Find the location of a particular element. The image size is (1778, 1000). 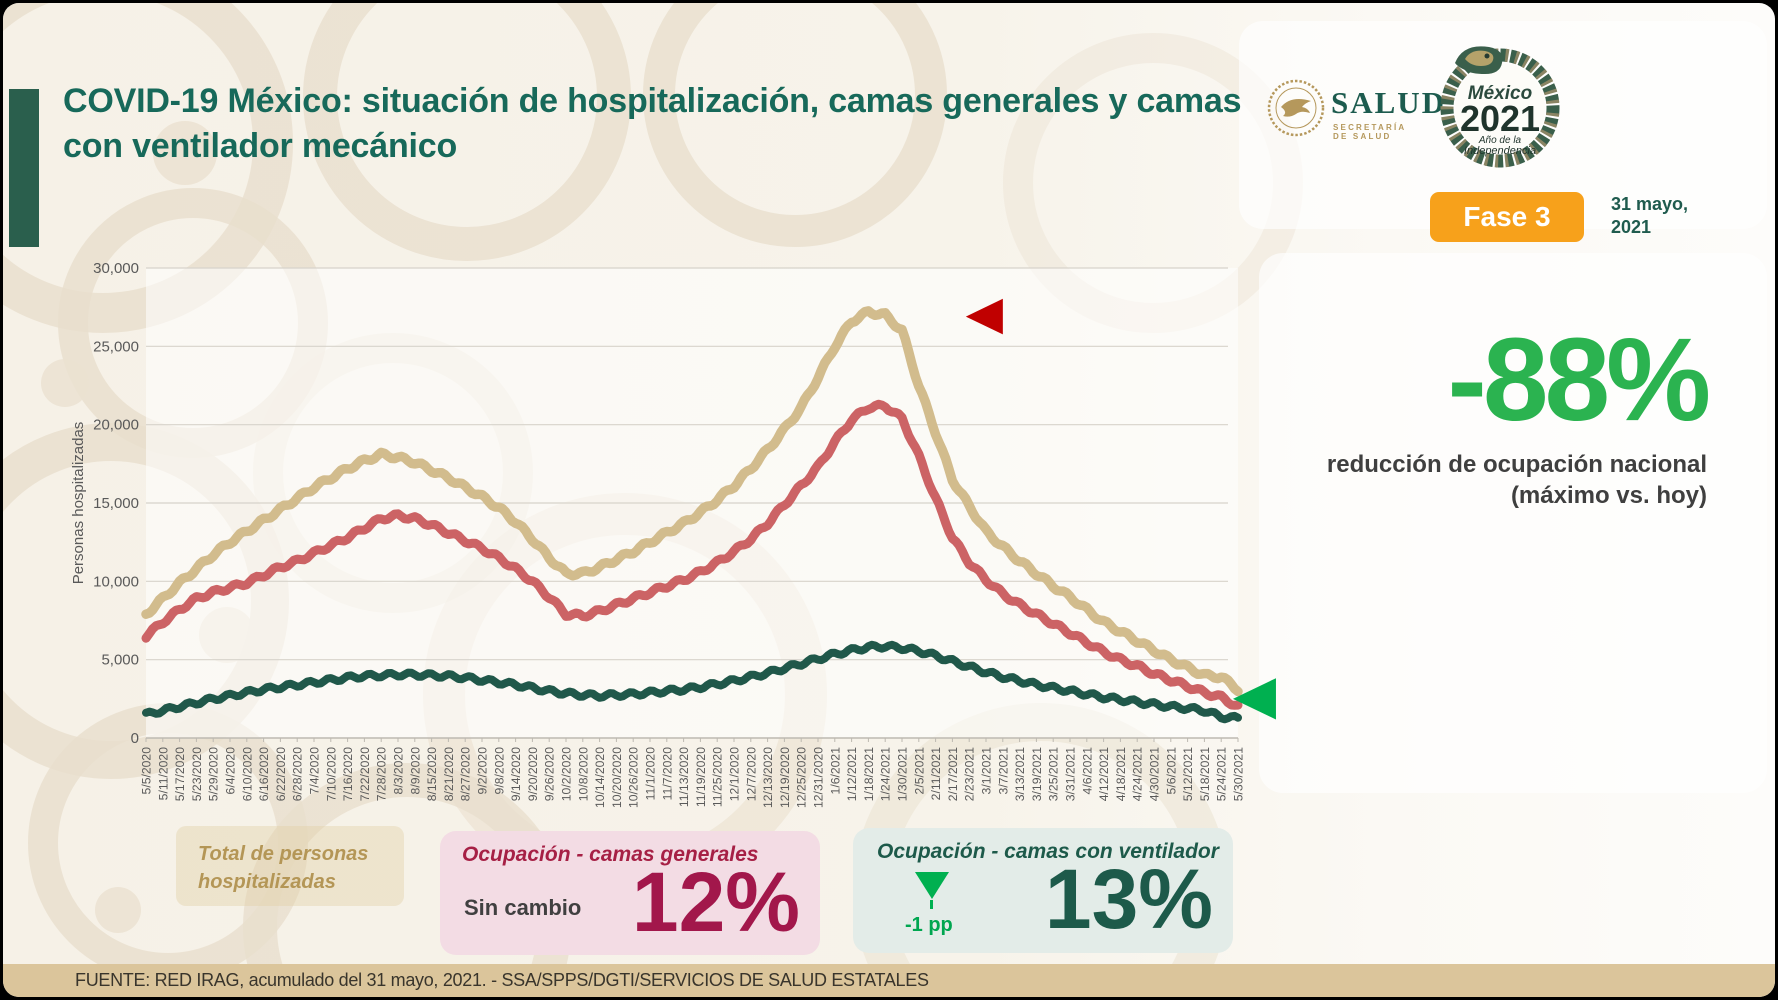

legend-total-line2: hospitalizadas is located at coordinates (267, 882).